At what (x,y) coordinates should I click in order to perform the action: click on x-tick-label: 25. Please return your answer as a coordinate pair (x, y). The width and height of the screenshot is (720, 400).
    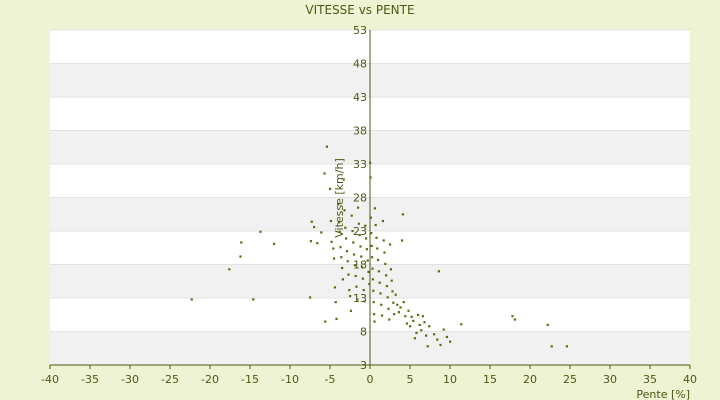
    Looking at the image, I should click on (570, 379).